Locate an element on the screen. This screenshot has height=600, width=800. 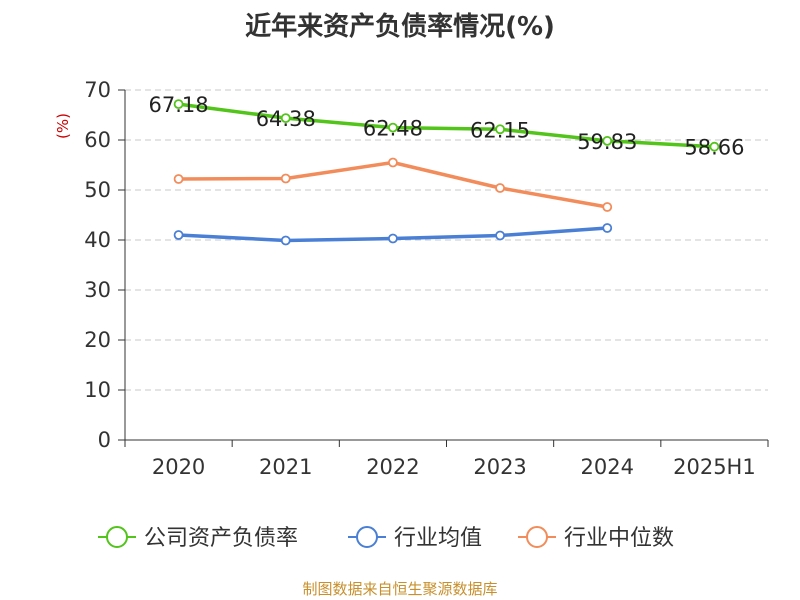
y-tick-label: 10 is located at coordinates (97, 390).